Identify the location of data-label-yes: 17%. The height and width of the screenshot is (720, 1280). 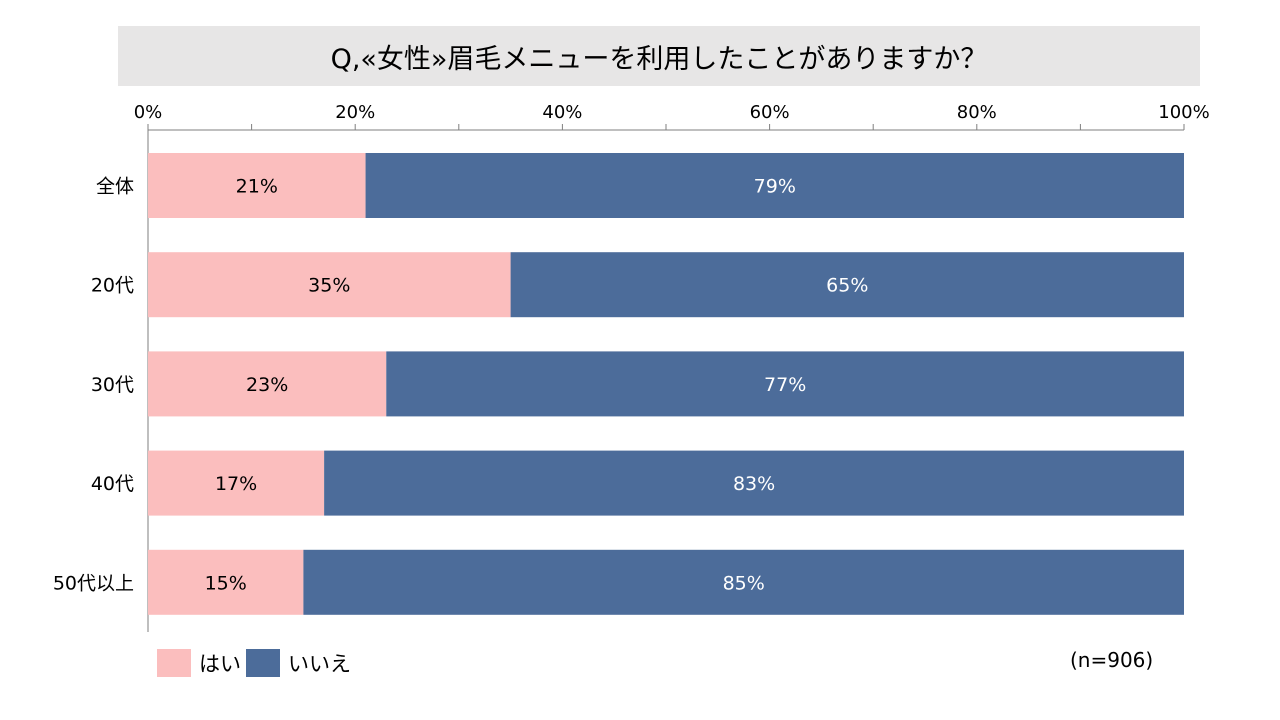
(236, 484).